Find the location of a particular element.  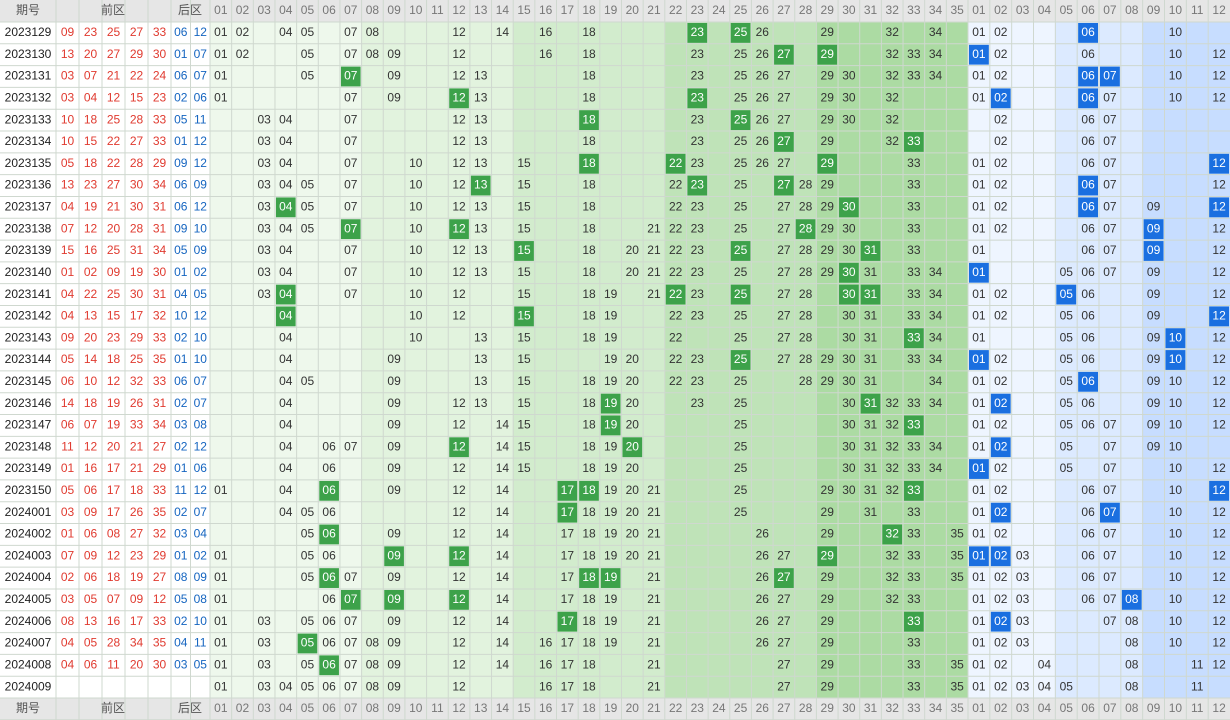

front-cell: 22 is located at coordinates (676, 207).